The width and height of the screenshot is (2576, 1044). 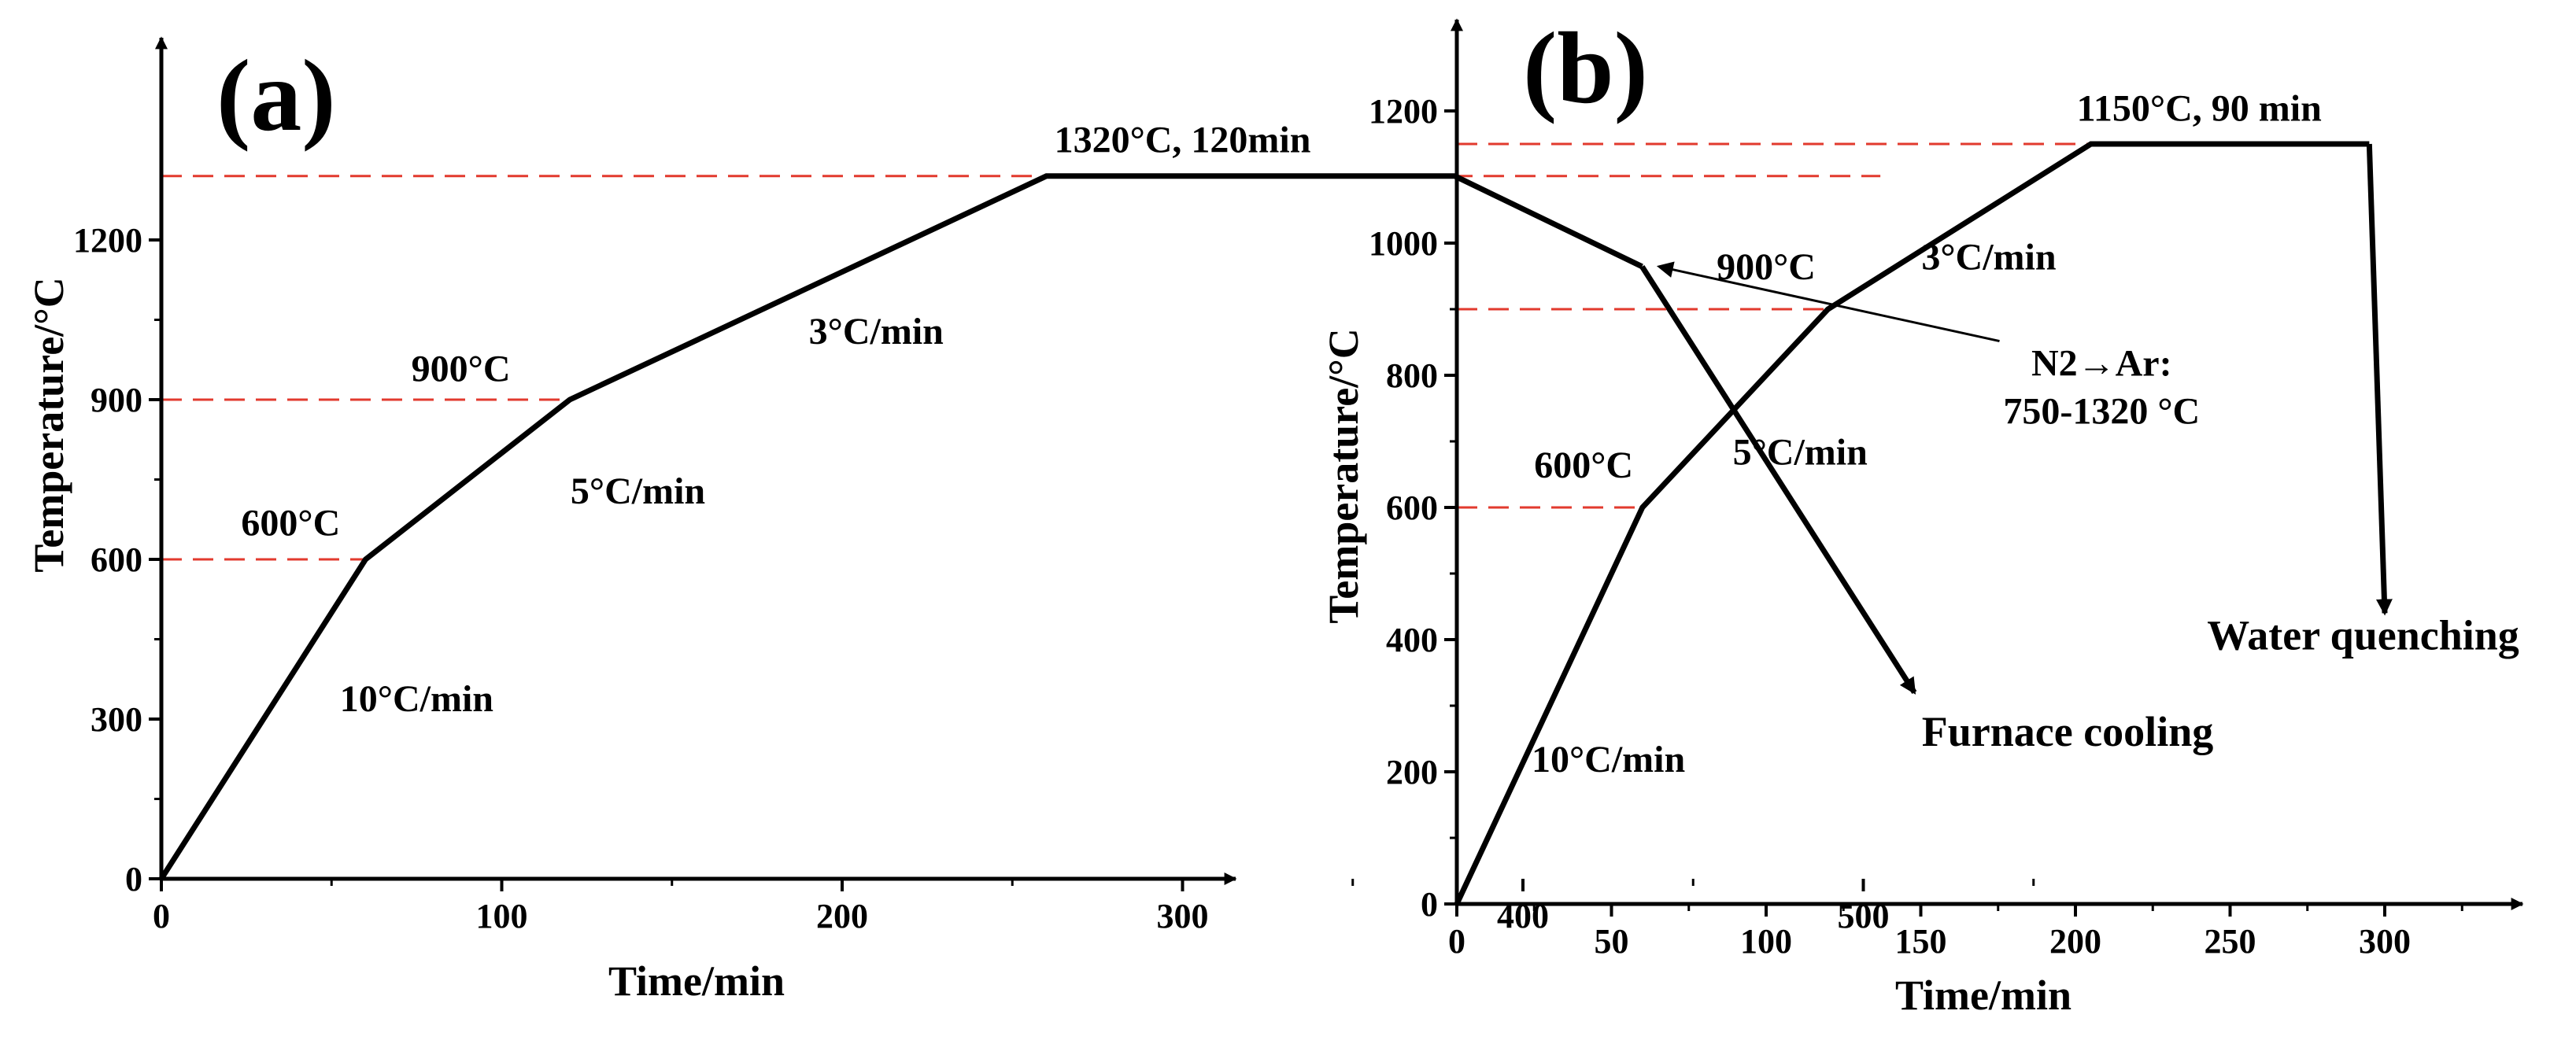 I want to click on panel-label-b: (b), so click(x=1585, y=68).